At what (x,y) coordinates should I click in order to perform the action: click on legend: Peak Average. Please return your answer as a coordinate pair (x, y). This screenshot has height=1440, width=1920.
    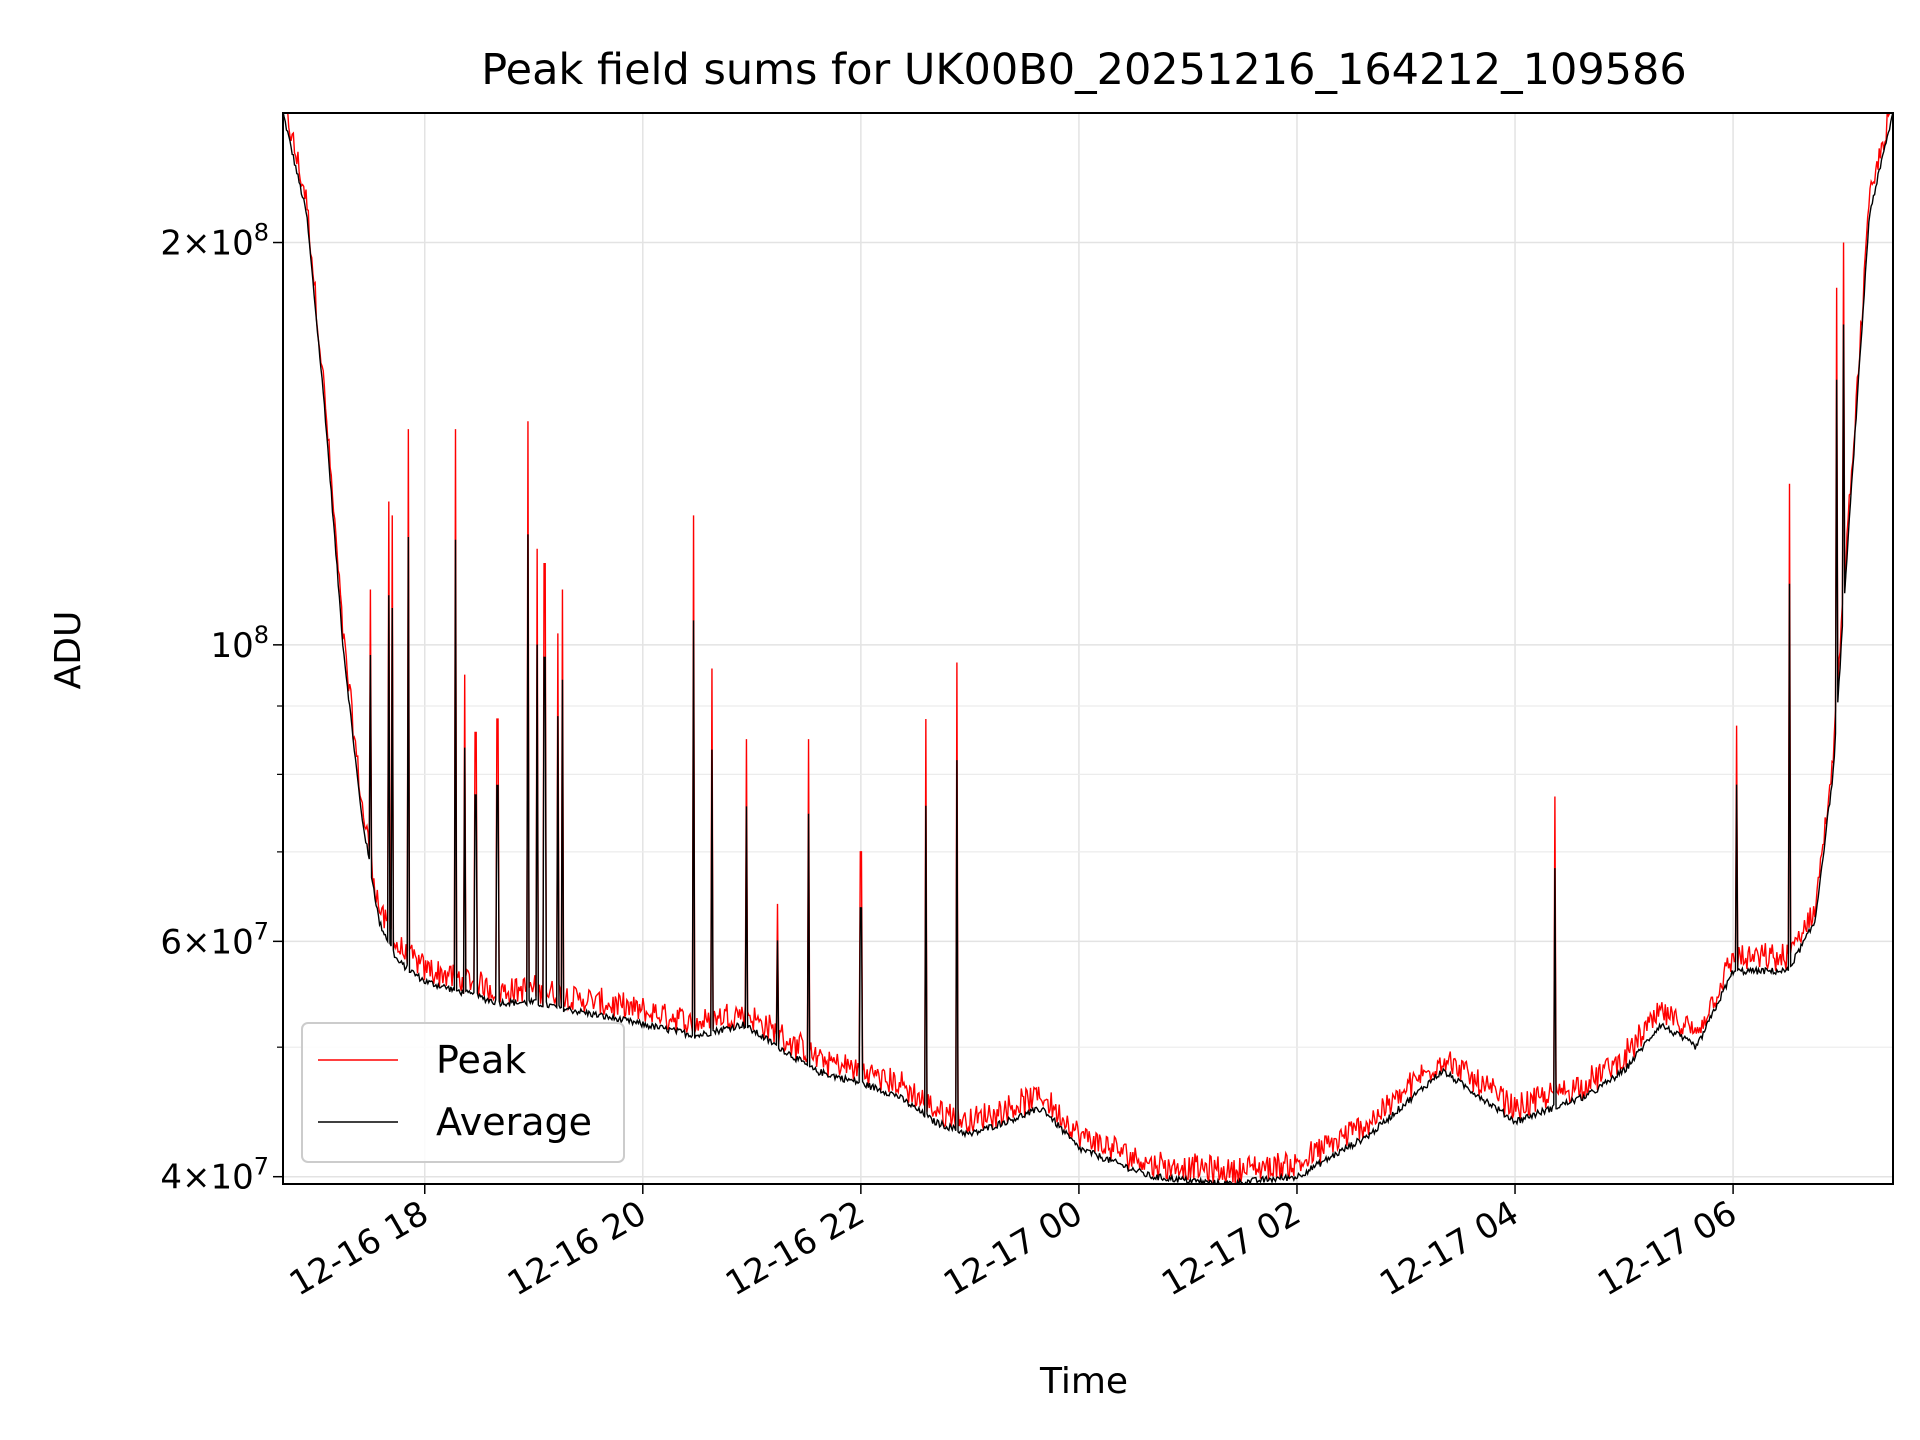
    Looking at the image, I should click on (463, 1092).